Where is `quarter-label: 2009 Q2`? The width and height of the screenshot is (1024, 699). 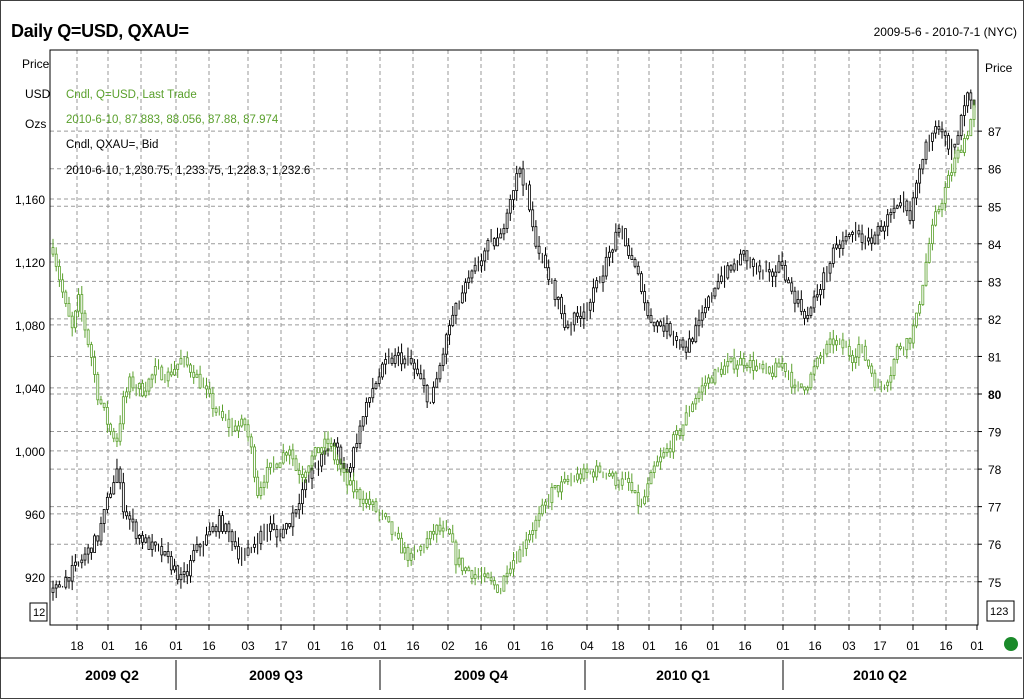 quarter-label: 2009 Q2 is located at coordinates (112, 675).